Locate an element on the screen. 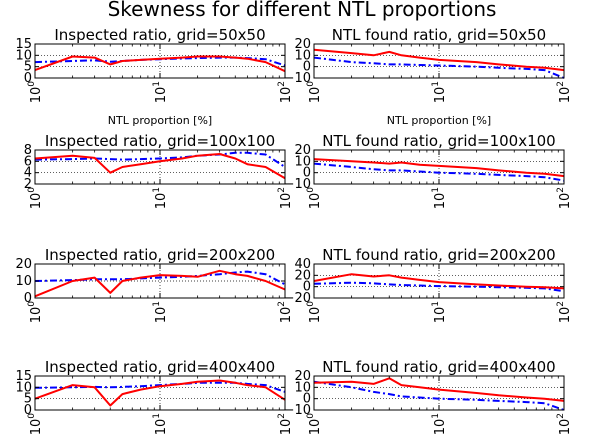  y-tick-label: −20 is located at coordinates (297, 298).